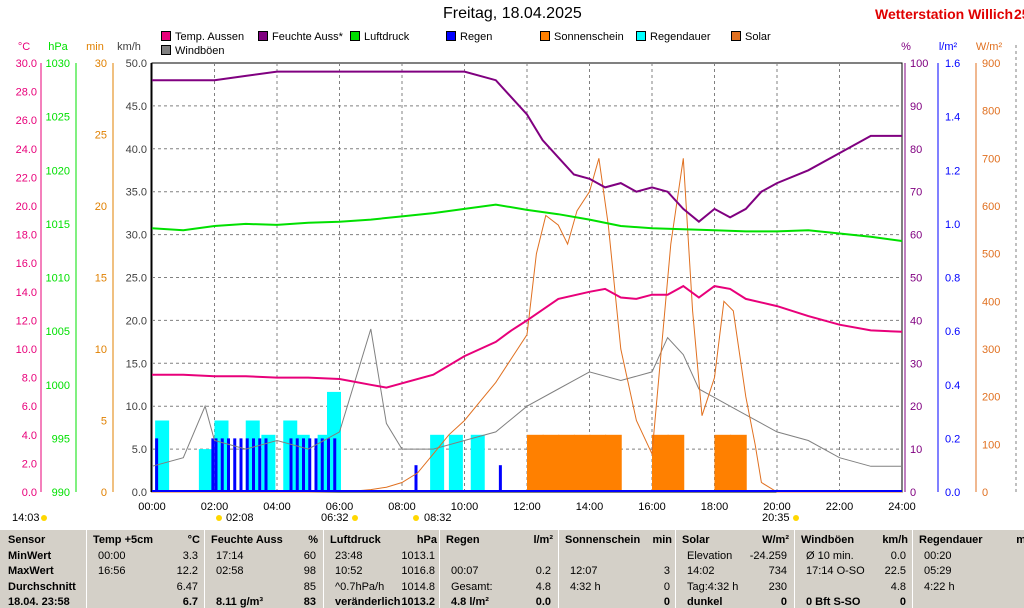 The width and height of the screenshot is (1024, 608). Describe the element at coordinates (991, 398) in the screenshot. I see `solar-tick-label: 200` at that location.